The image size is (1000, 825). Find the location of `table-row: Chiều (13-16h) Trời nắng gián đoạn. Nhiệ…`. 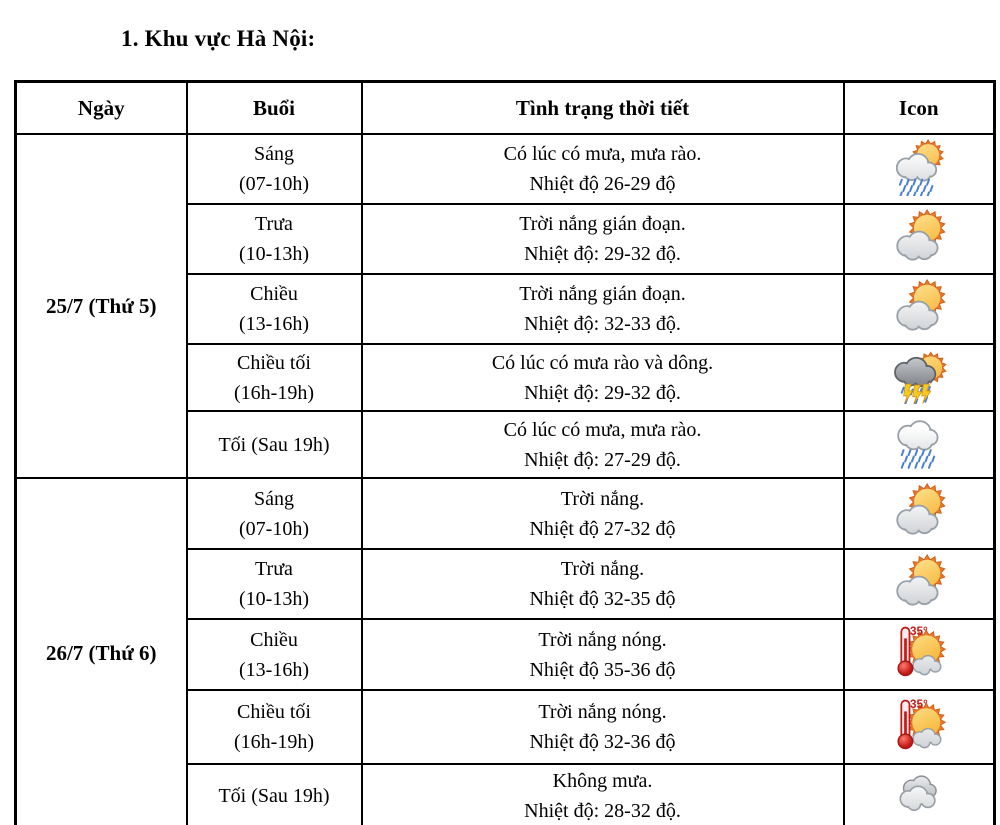

table-row: Chiều (13-16h) Trời nắng gián đoạn. Nhiệ… is located at coordinates (506, 309).